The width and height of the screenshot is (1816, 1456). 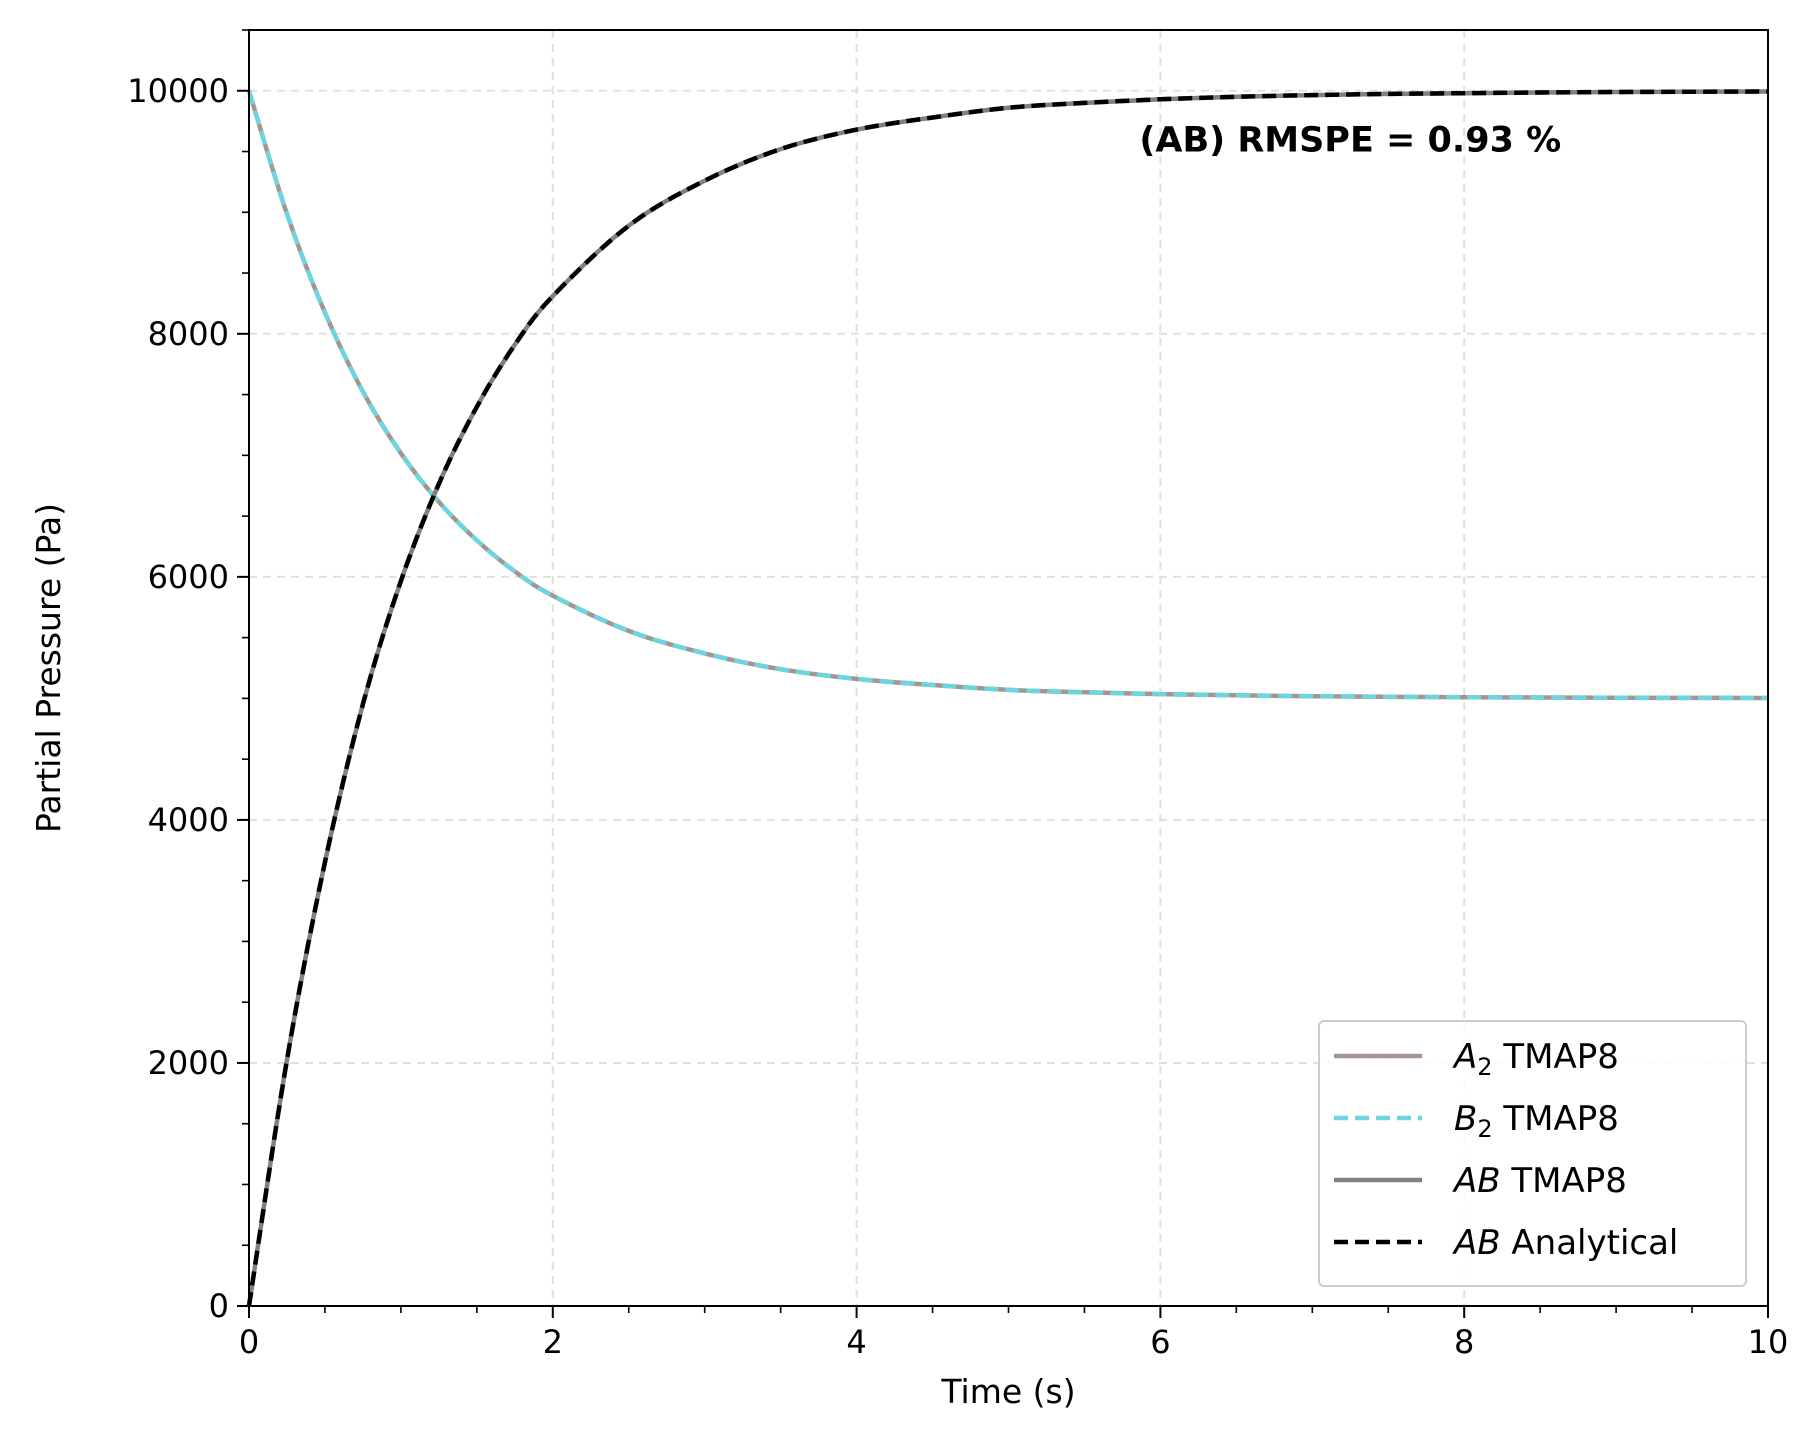 I want to click on y-tick-label: 10000, so click(x=178, y=91).